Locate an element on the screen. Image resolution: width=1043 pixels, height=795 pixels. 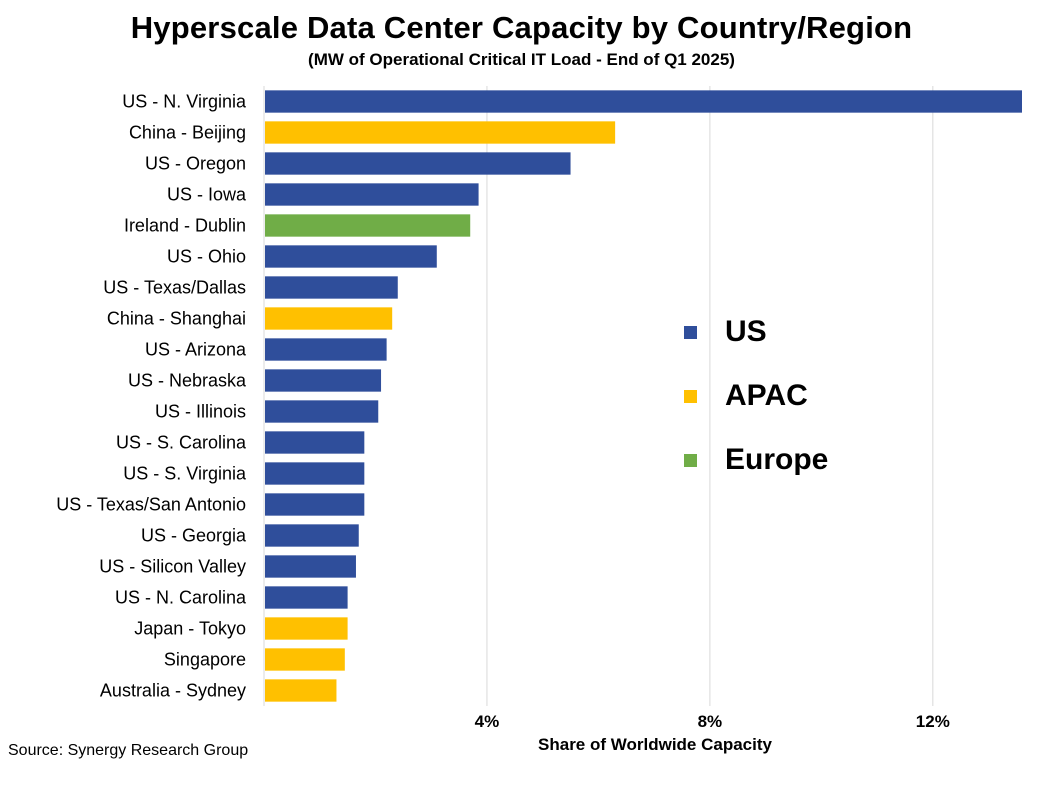
legend-swatch-us is located at coordinates (690, 332).